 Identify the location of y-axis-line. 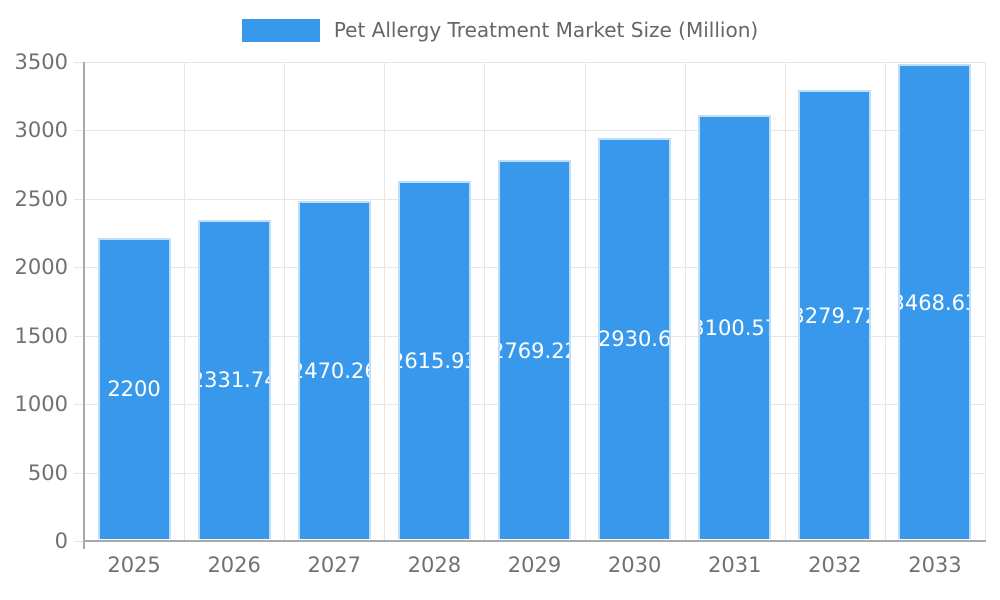
(84, 305).